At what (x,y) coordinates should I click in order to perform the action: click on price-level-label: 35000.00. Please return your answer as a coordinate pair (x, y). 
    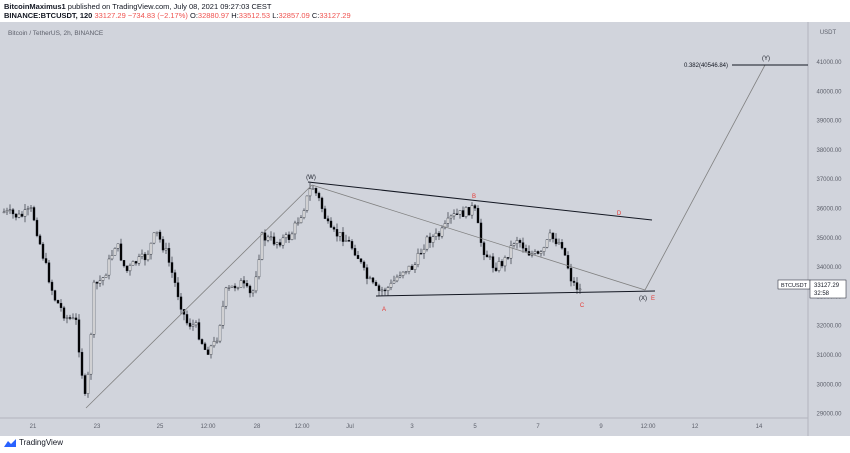
    Looking at the image, I should click on (829, 239).